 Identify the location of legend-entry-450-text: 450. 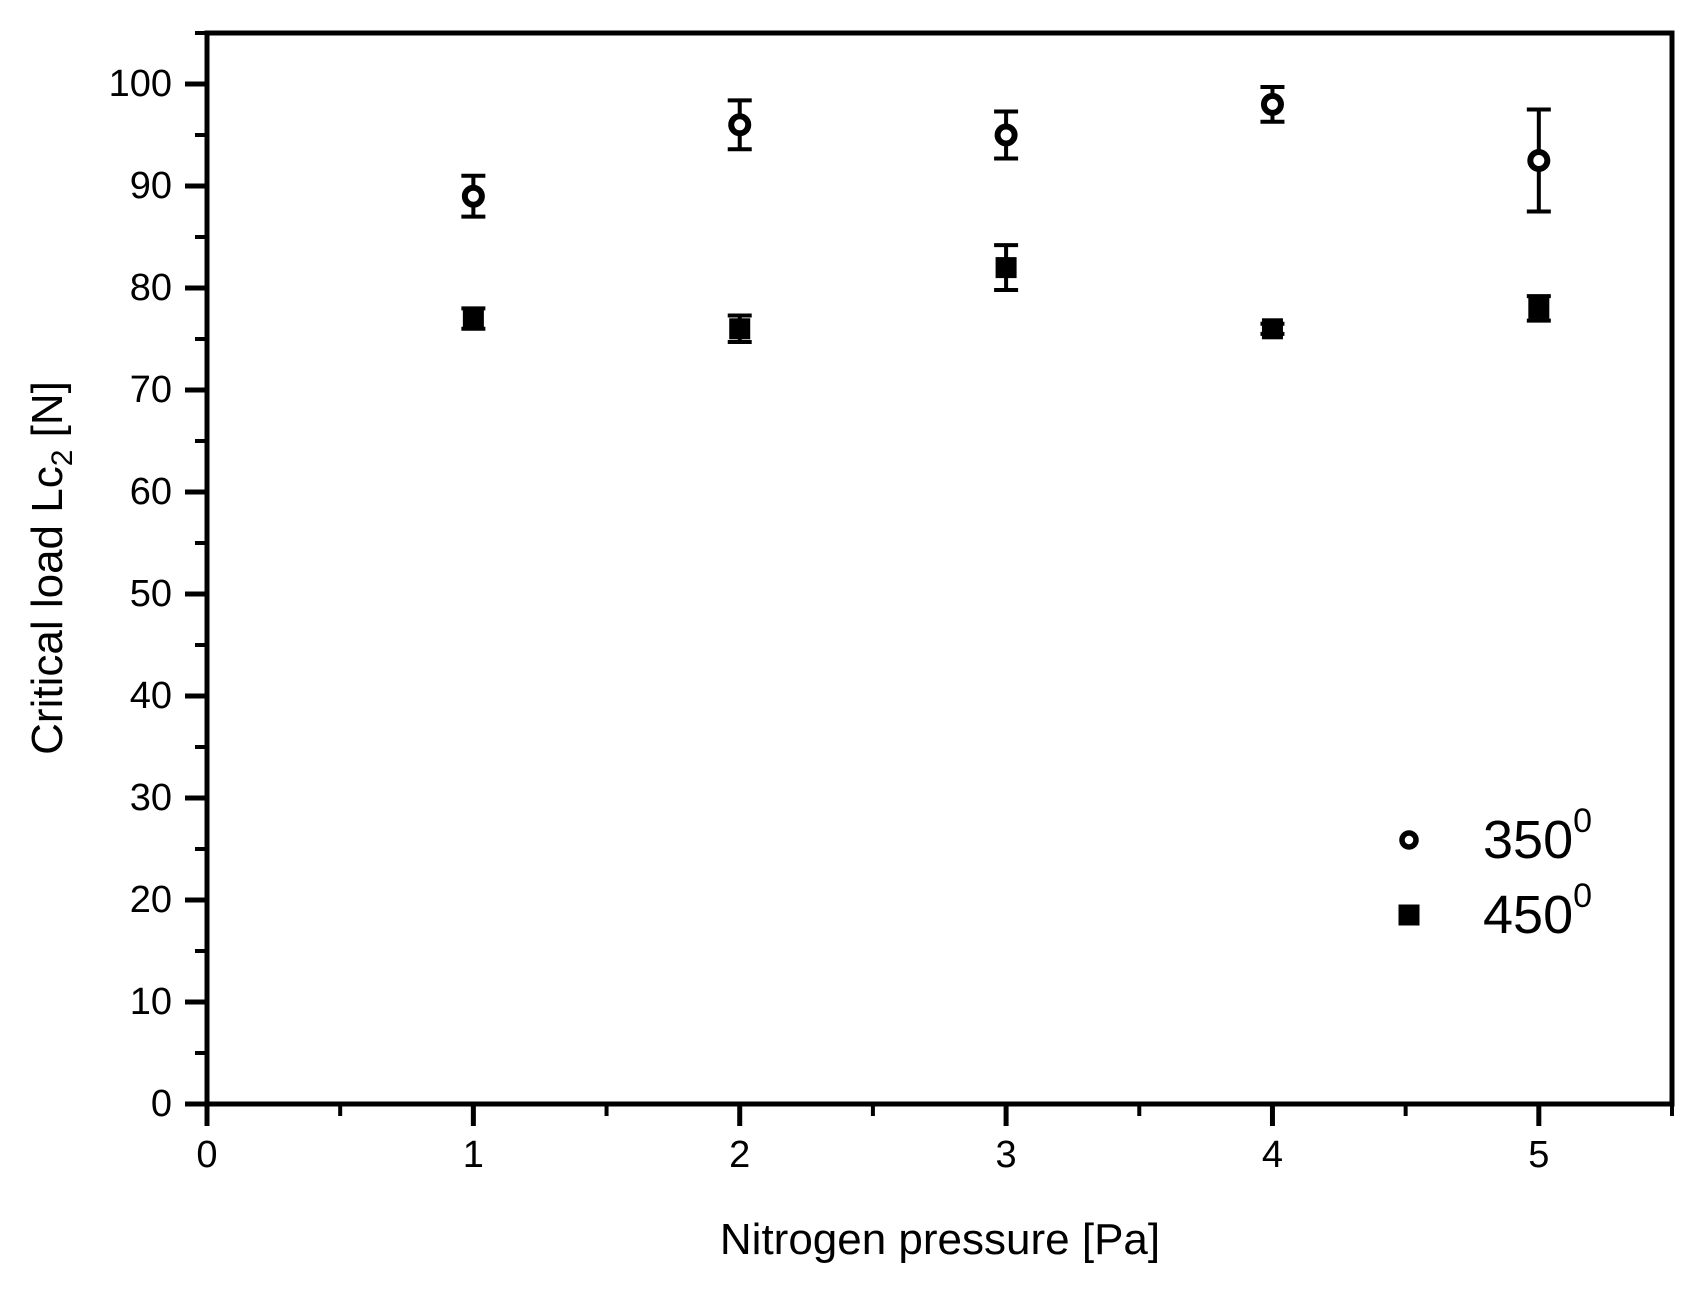
(1528, 915).